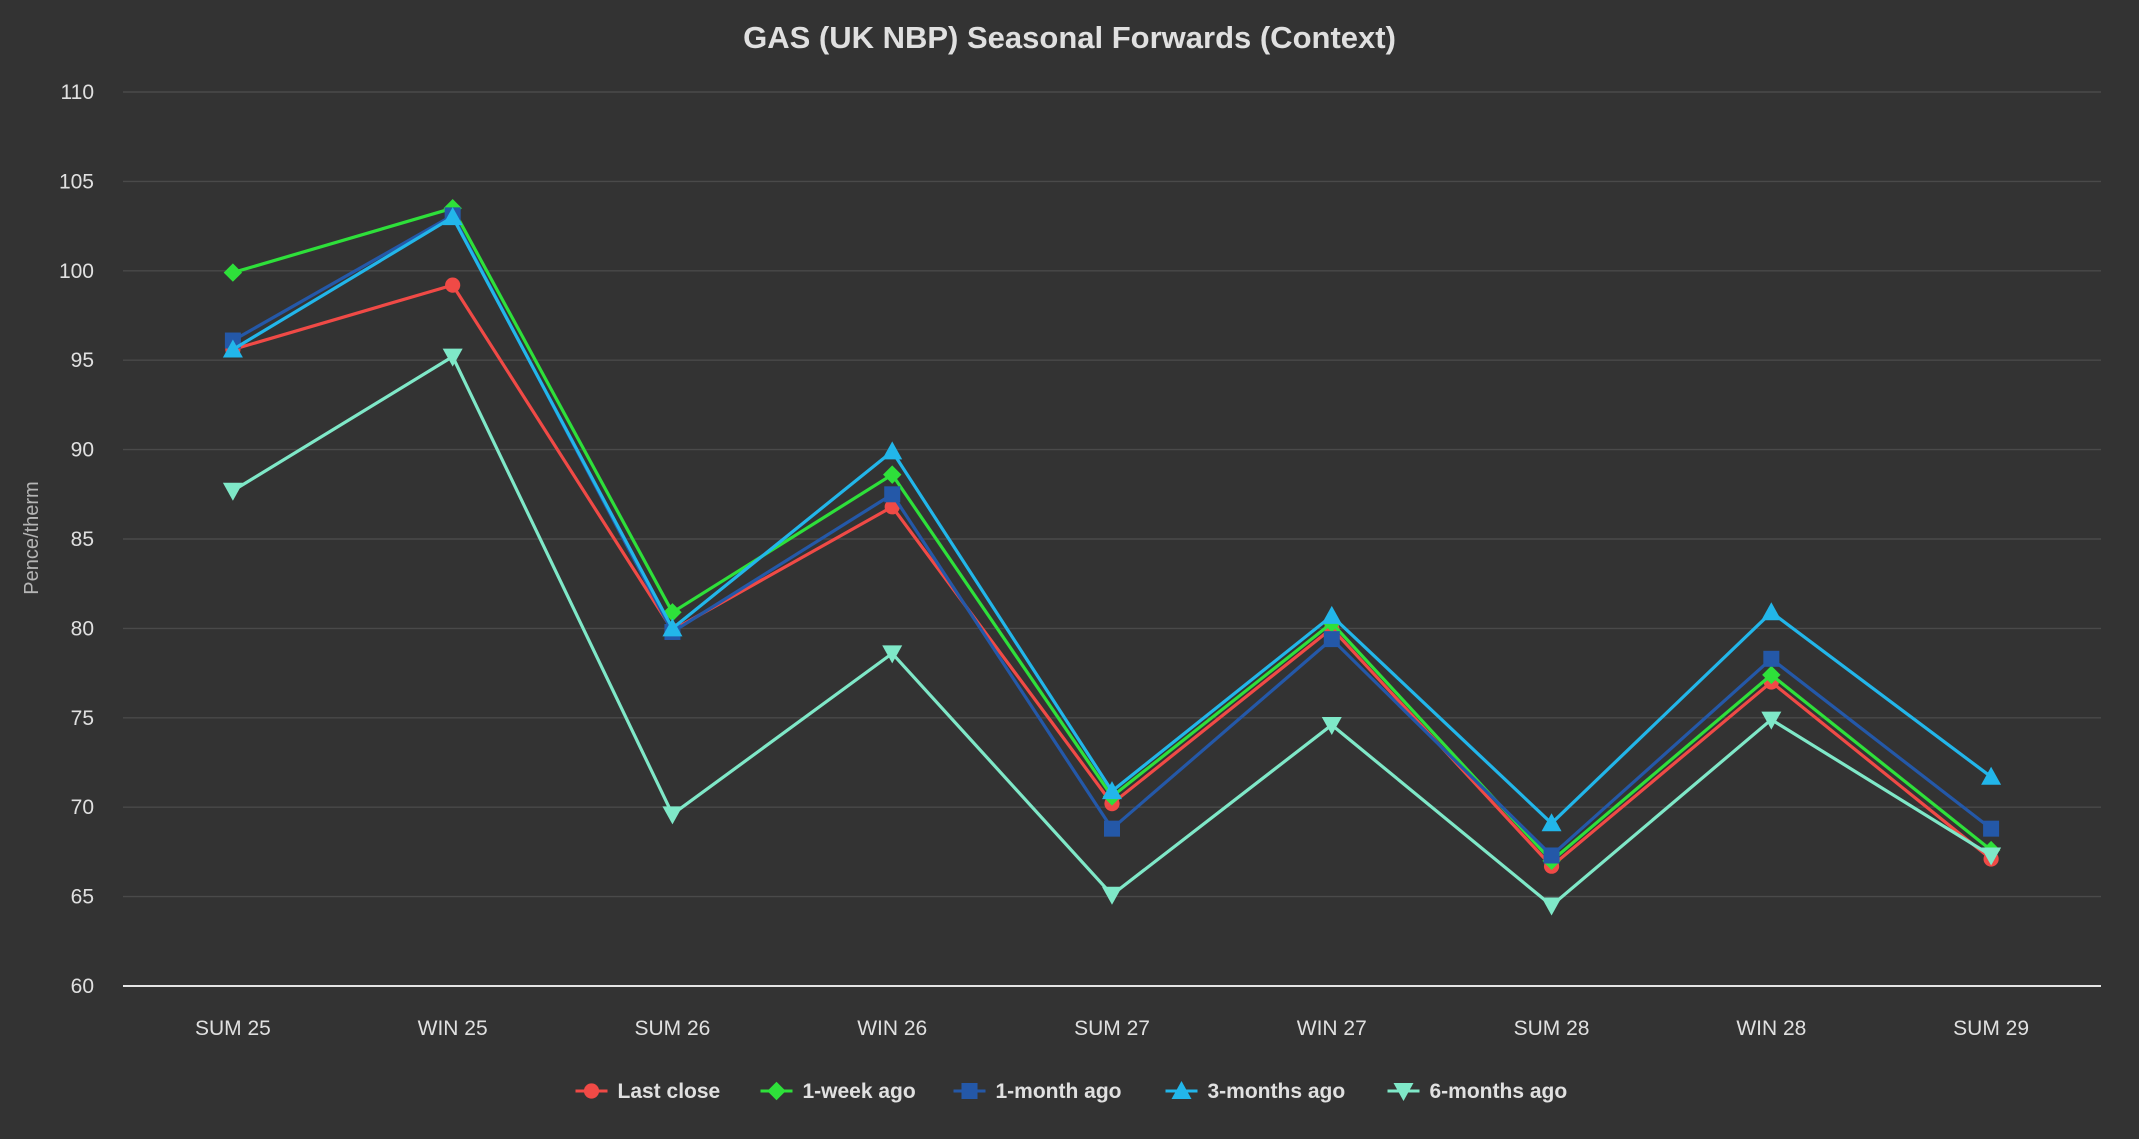 The width and height of the screenshot is (2139, 1139). Describe the element at coordinates (1059, 1091) in the screenshot. I see `legend-label: 1-month ago` at that location.